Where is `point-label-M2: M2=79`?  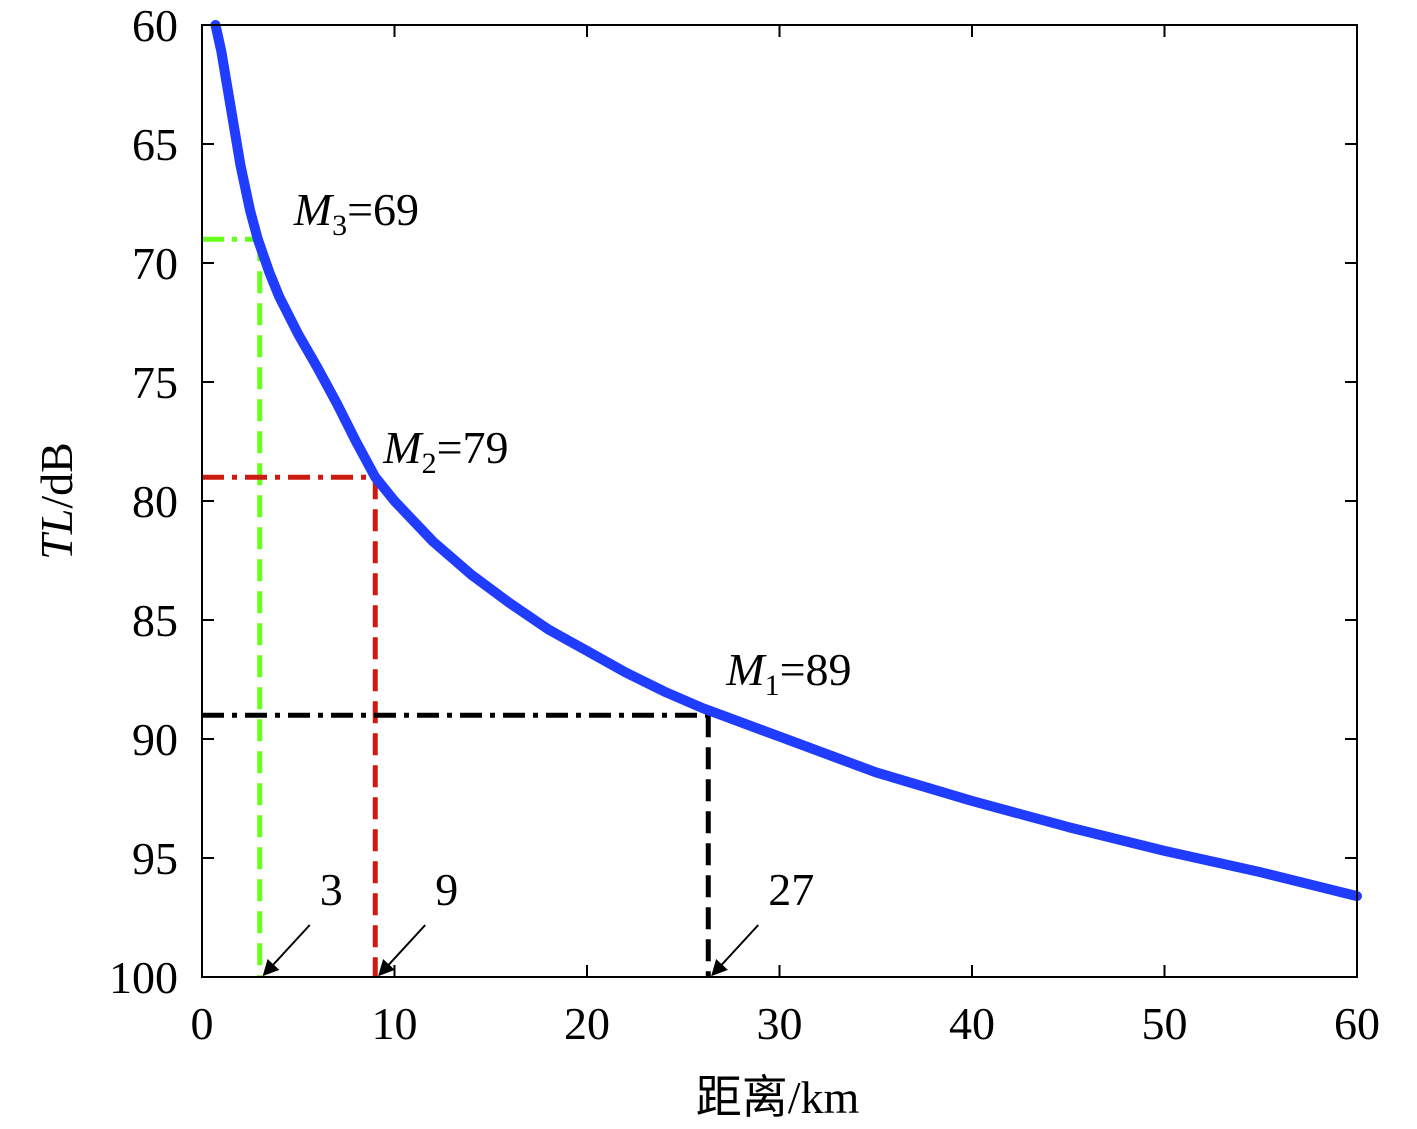
point-label-M2: M2=79 is located at coordinates (445, 451).